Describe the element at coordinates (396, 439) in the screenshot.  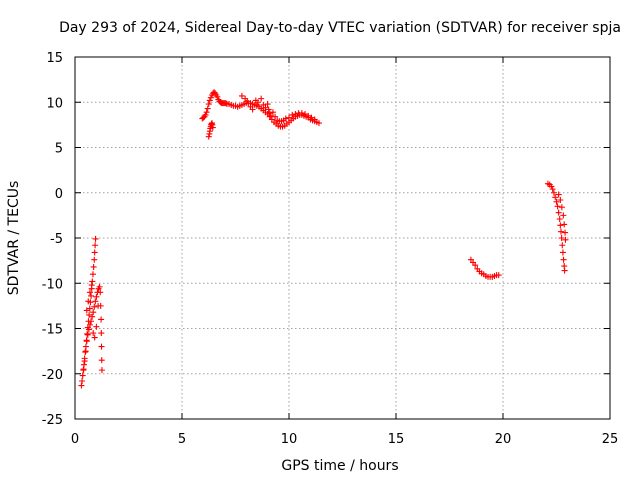
I see `x-tick-label: 15` at that location.